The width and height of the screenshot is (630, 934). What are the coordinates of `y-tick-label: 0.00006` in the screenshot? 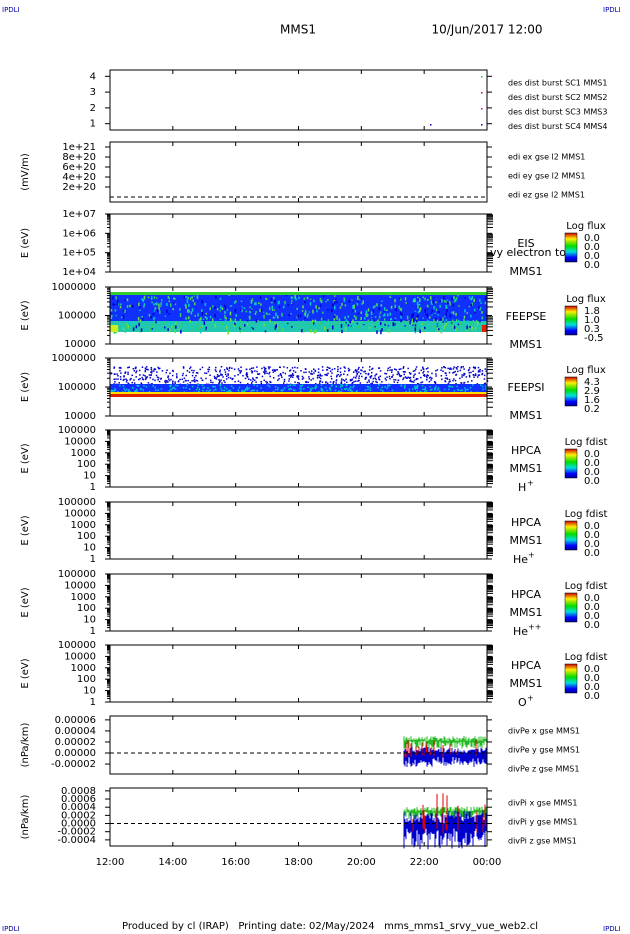 It's located at (75, 720).